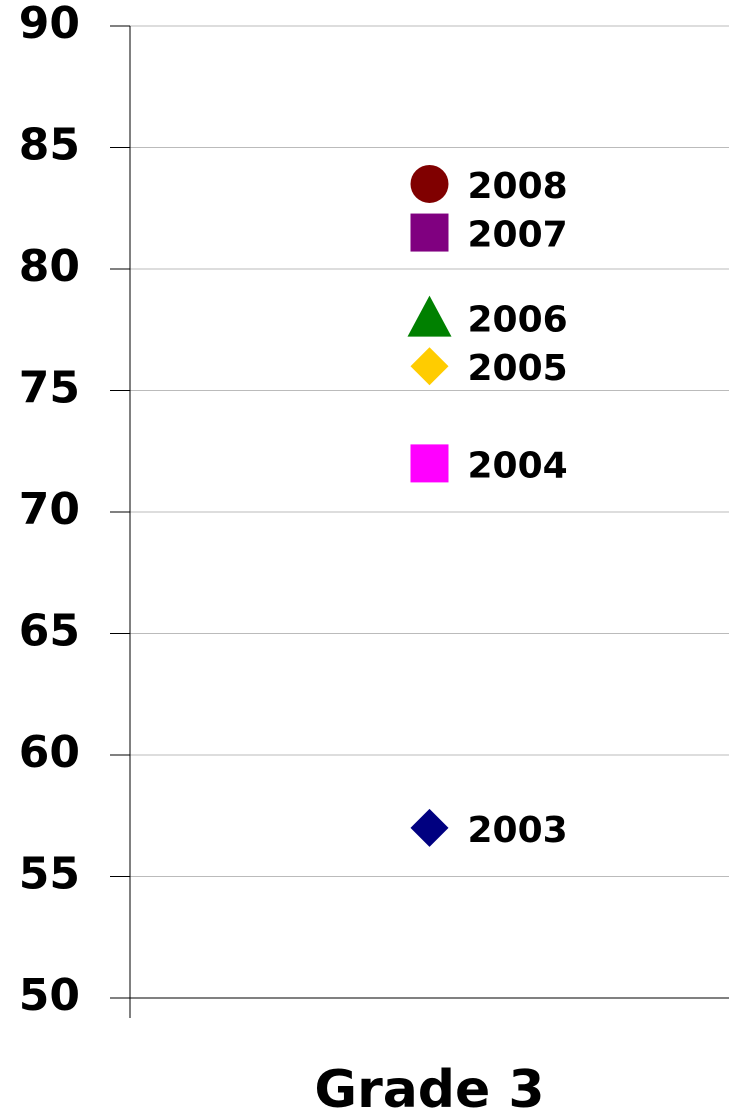 Image resolution: width=729 pixels, height=1119 pixels. Describe the element at coordinates (429, 1089) in the screenshot. I see `x-tick-label: Grade 3` at that location.